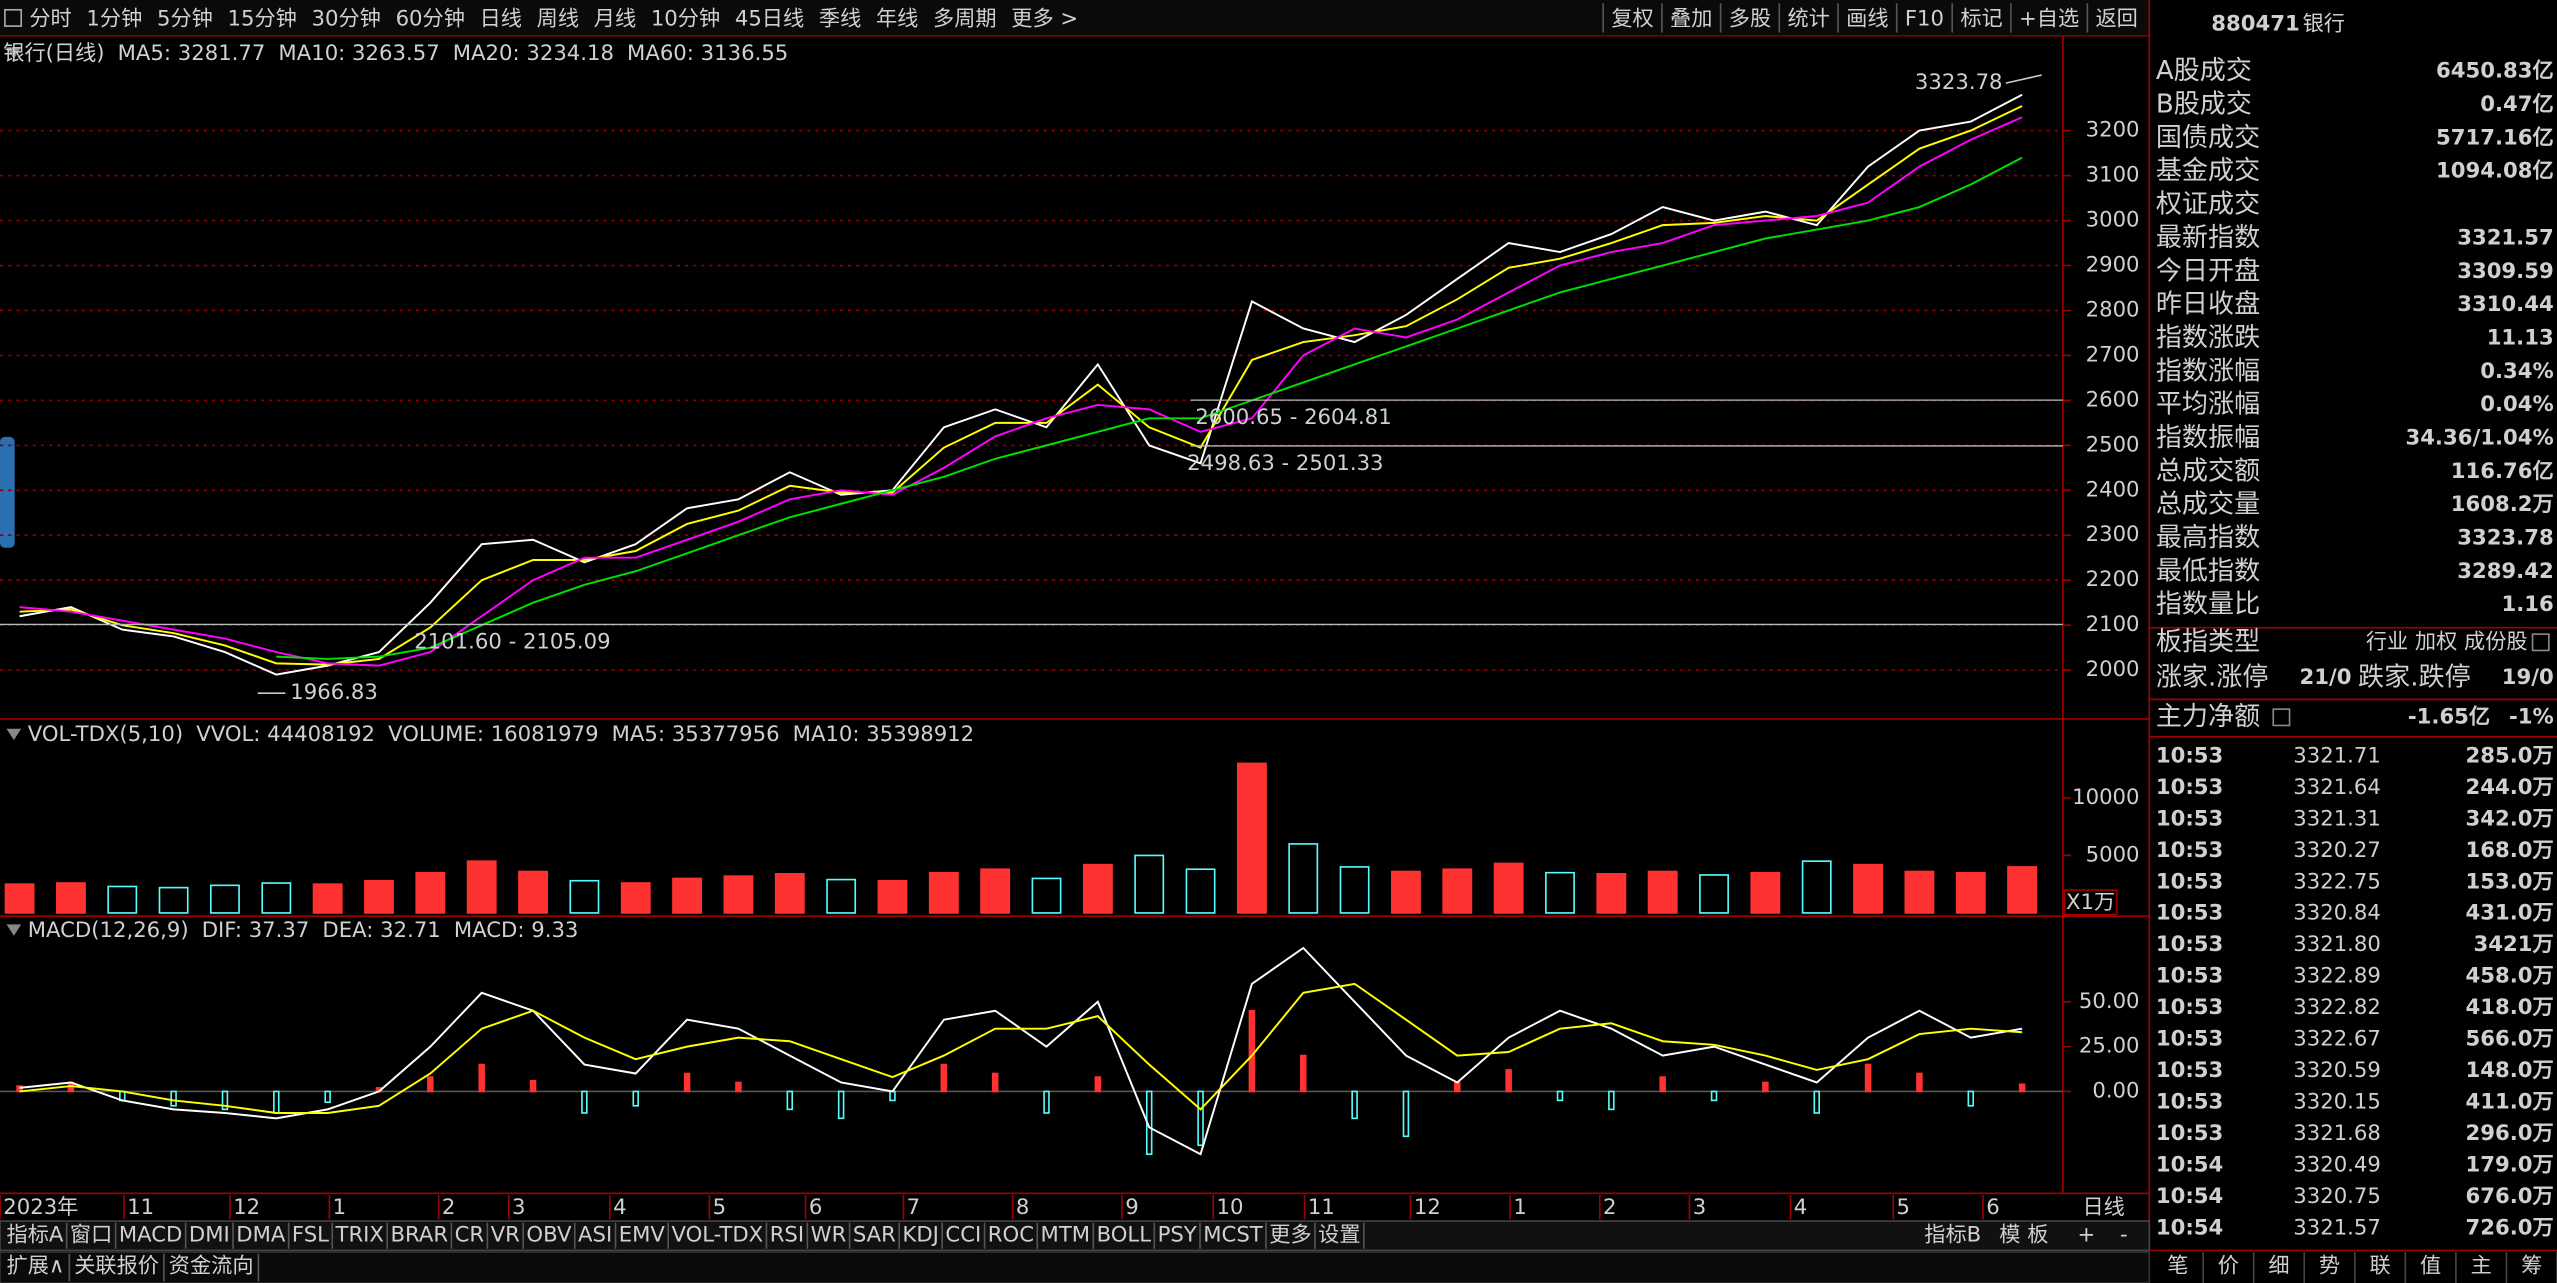 This screenshot has width=2557, height=1283. What do you see at coordinates (2505, 570) in the screenshot?
I see `stat-value: 3289.42` at bounding box center [2505, 570].